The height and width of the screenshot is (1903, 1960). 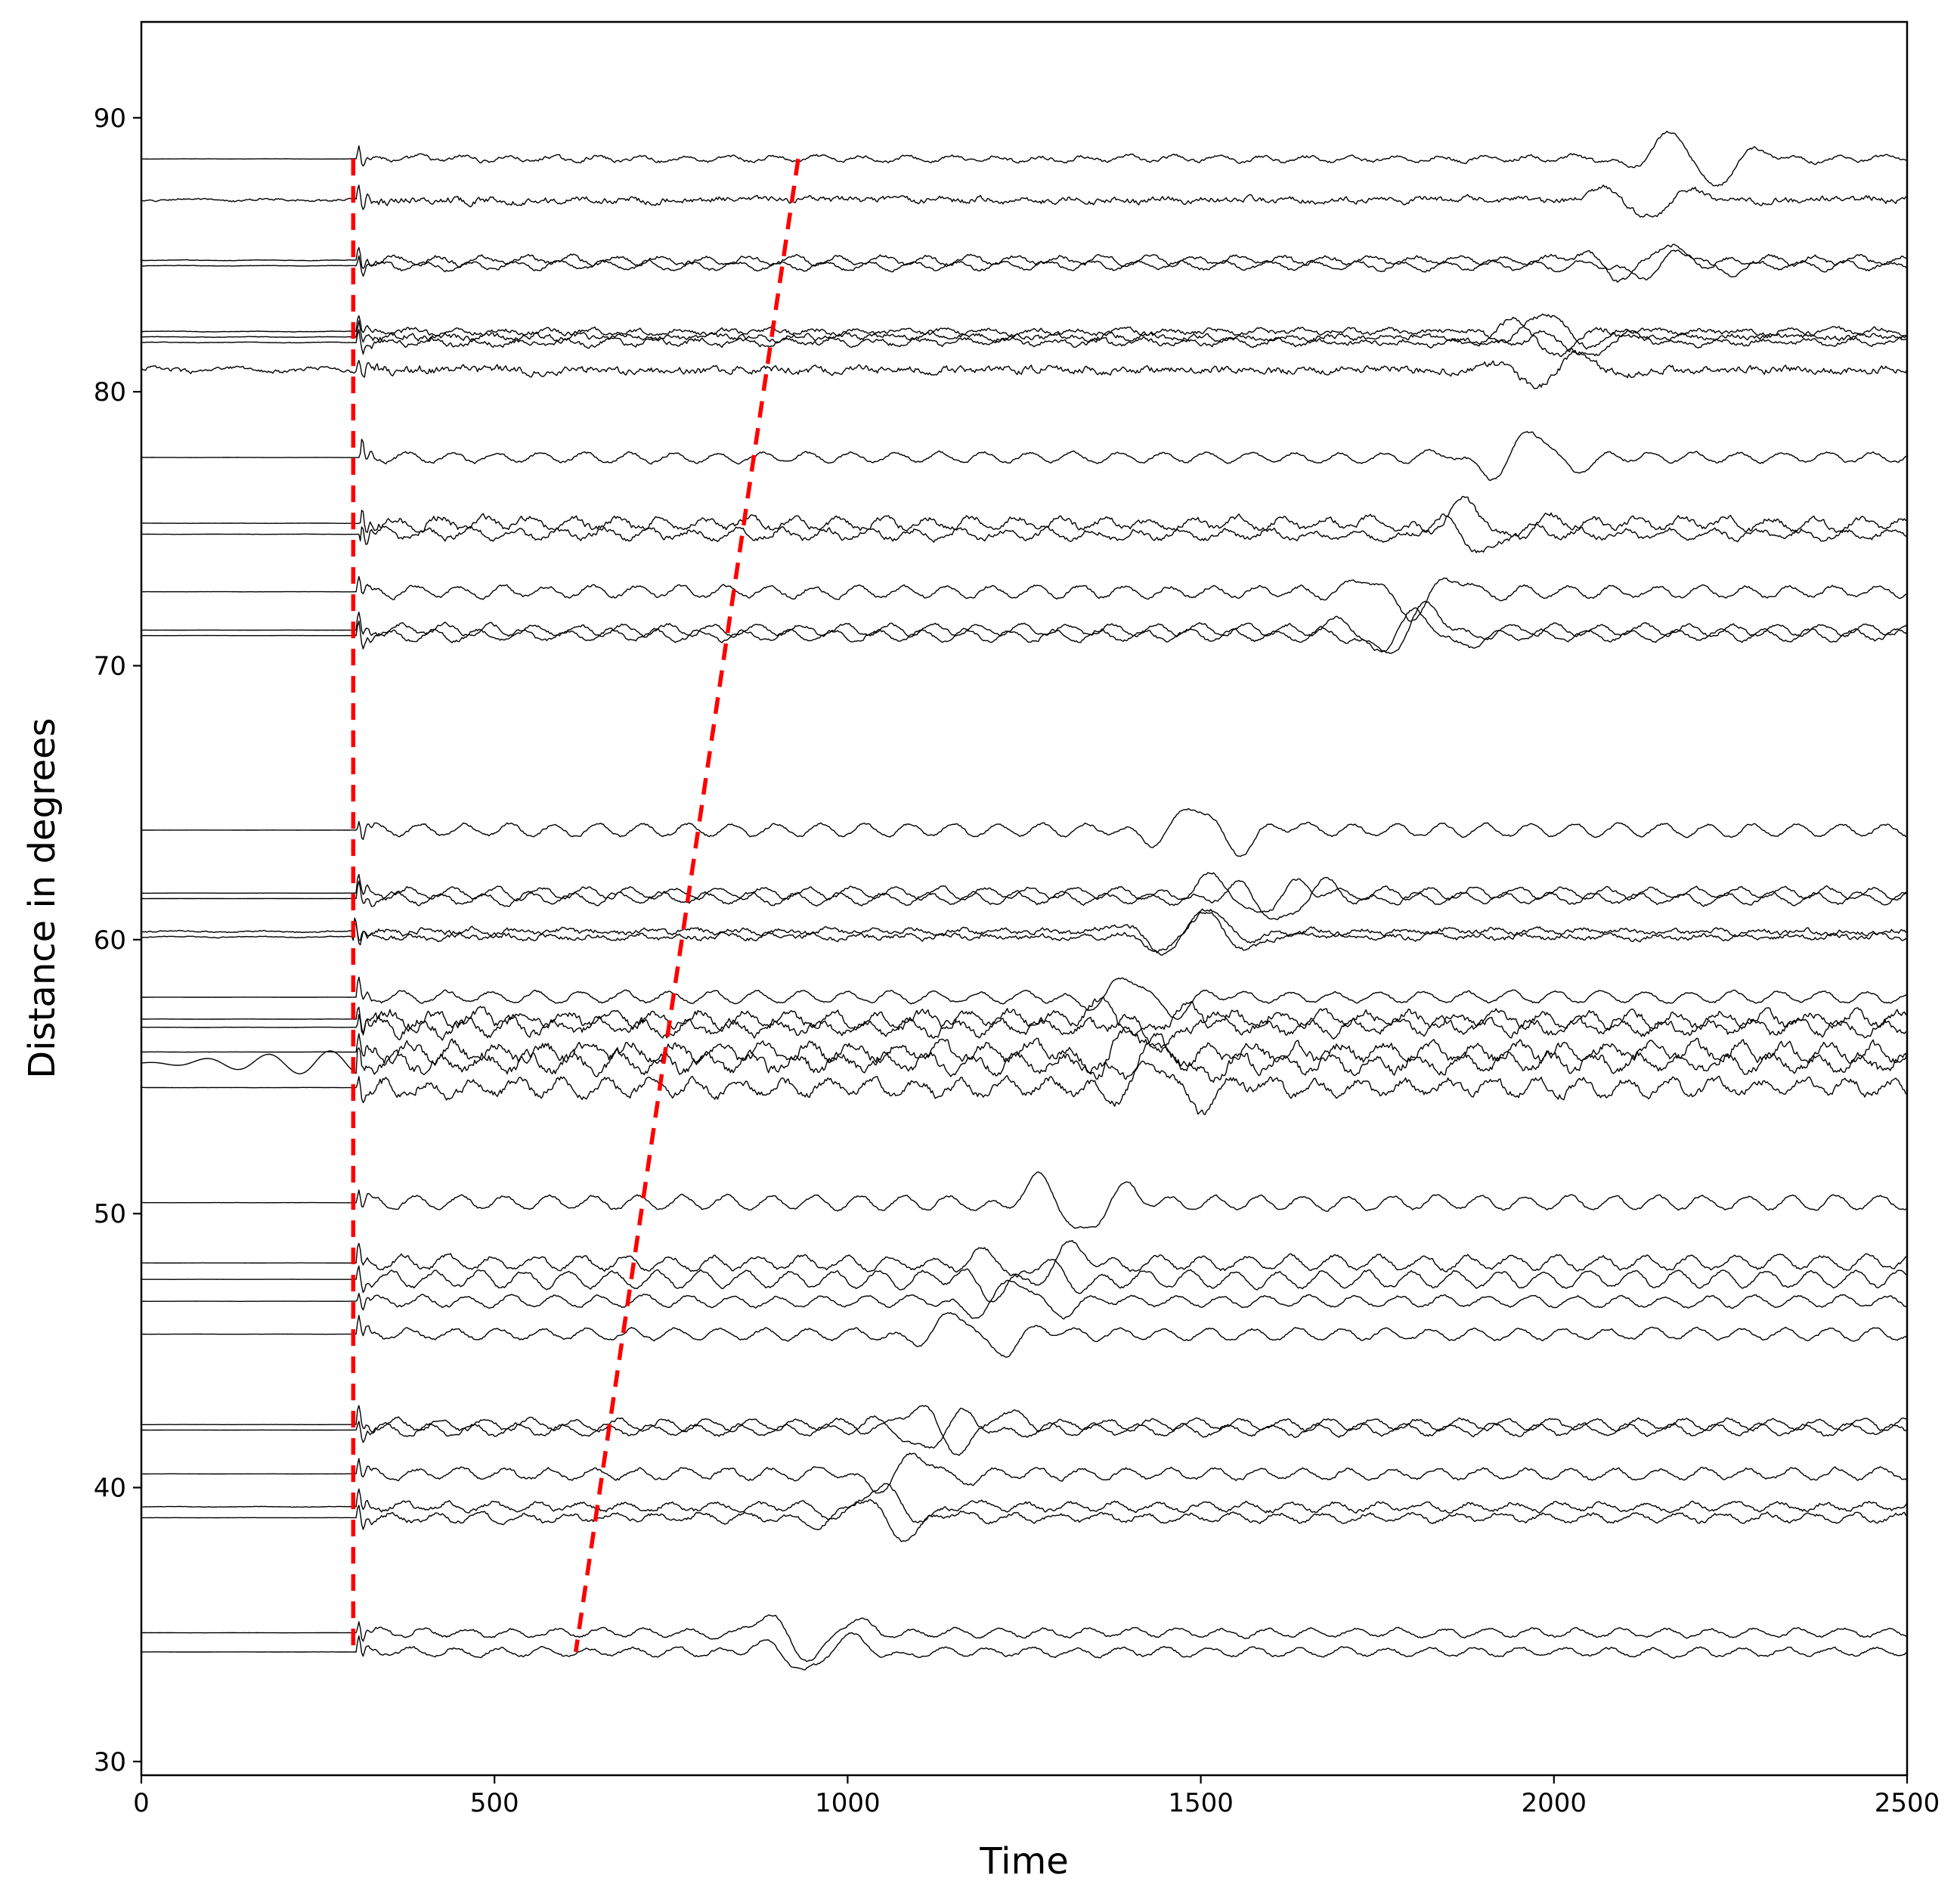 I want to click on y-tick-label: 90, so click(x=110, y=119).